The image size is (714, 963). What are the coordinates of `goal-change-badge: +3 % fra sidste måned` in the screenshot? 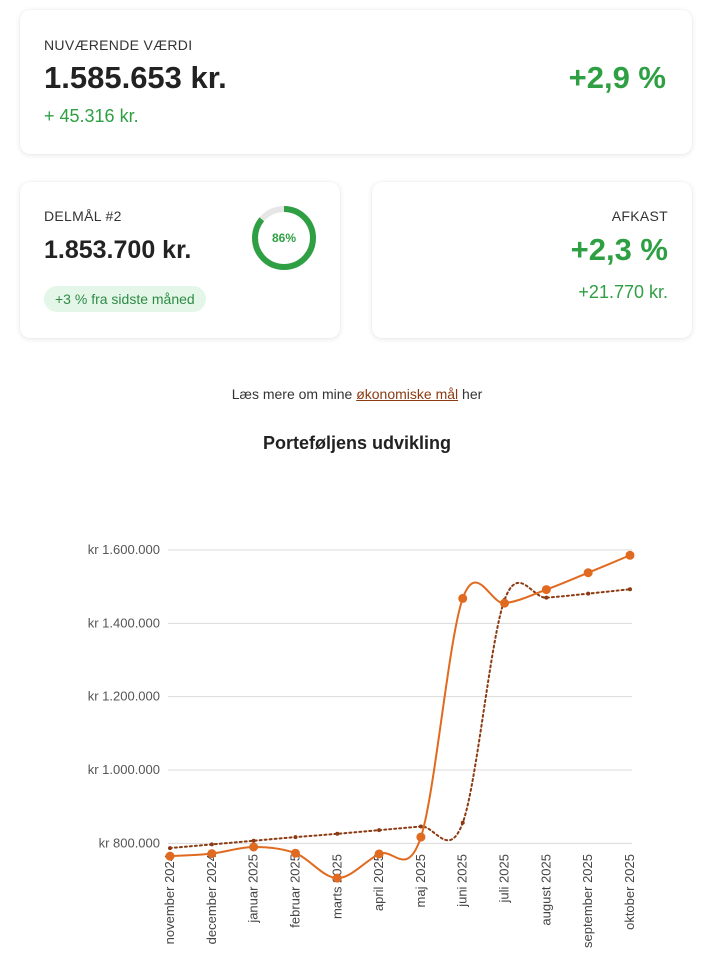 It's located at (125, 299).